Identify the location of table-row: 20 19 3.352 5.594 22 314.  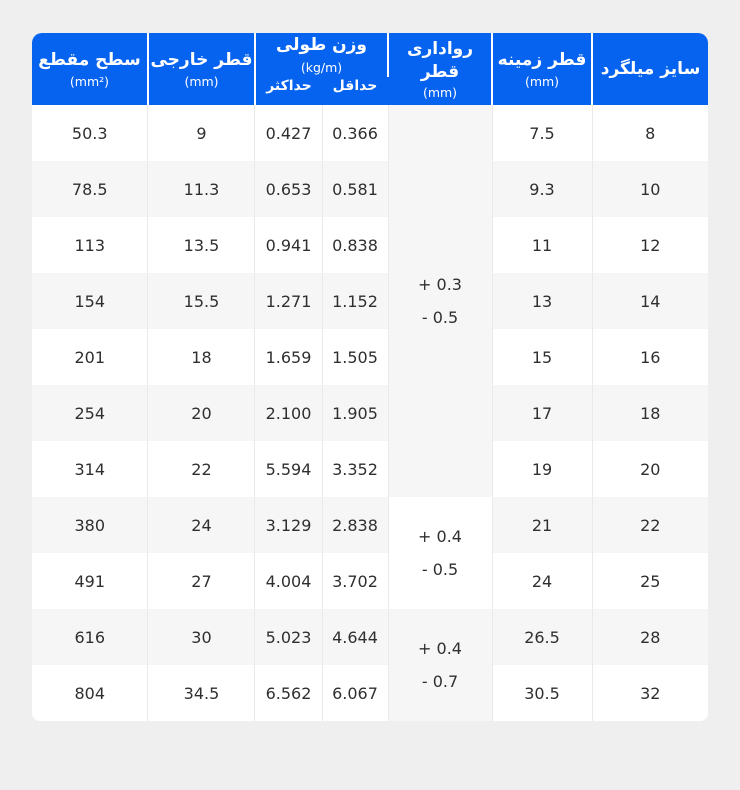
(370, 469).